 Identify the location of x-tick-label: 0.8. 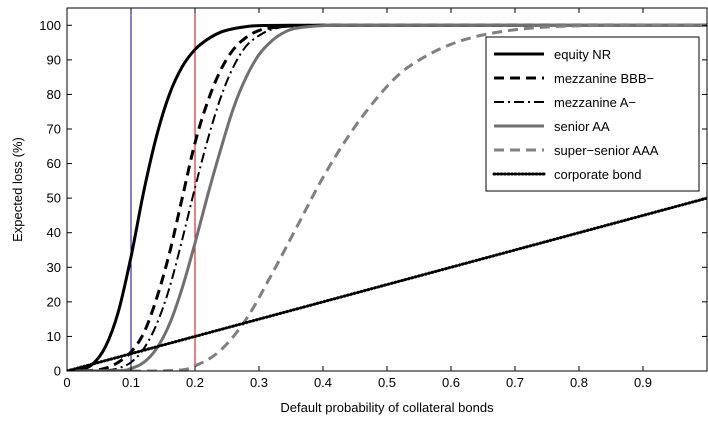
(579, 382).